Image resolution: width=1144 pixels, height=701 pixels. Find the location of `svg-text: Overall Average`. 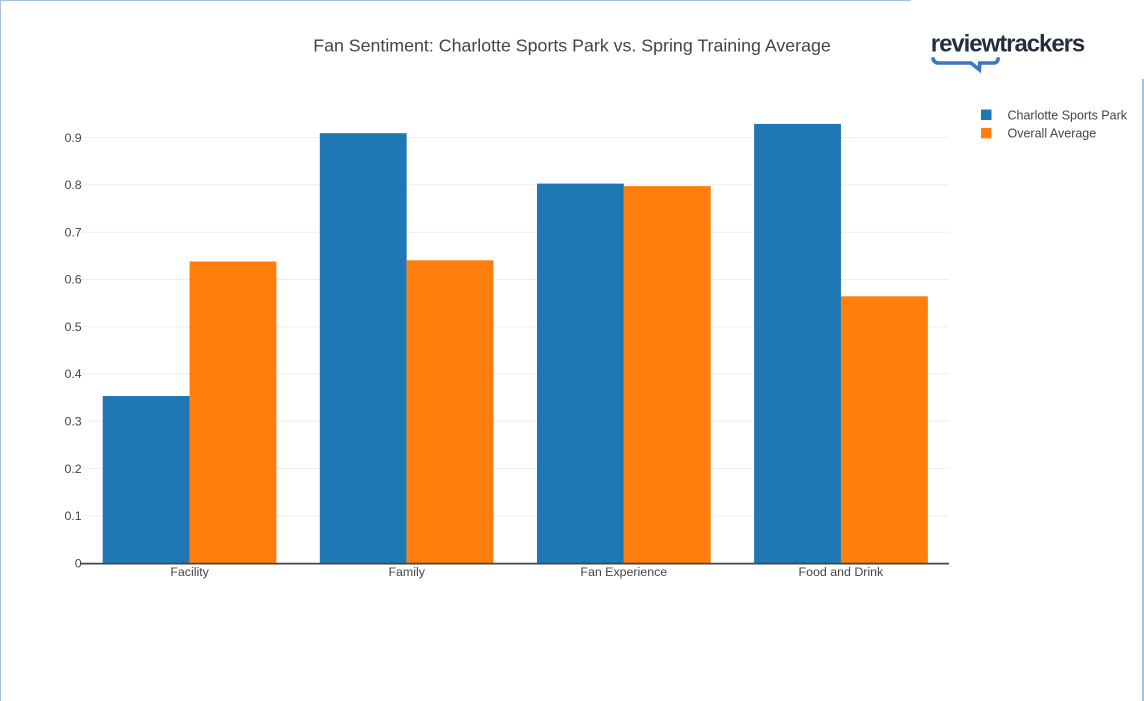

svg-text: Overall Average is located at coordinates (1052, 134).